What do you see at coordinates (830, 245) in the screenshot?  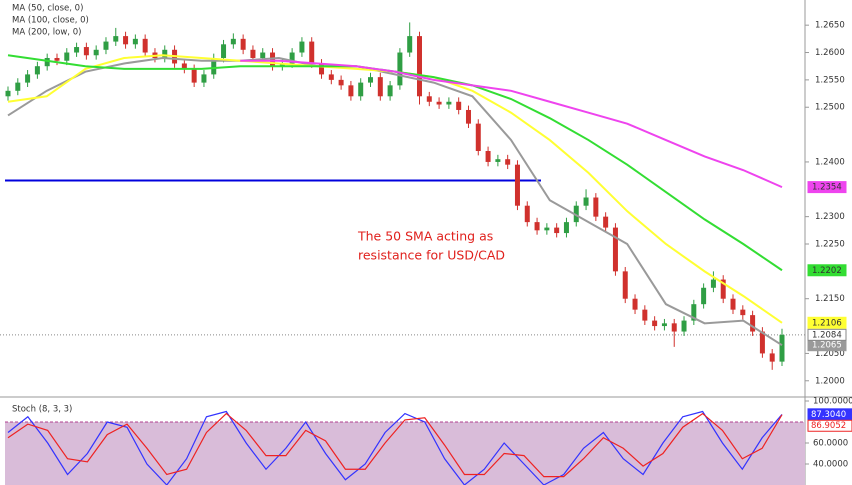 I see `y-tick-label: 1.2250` at bounding box center [830, 245].